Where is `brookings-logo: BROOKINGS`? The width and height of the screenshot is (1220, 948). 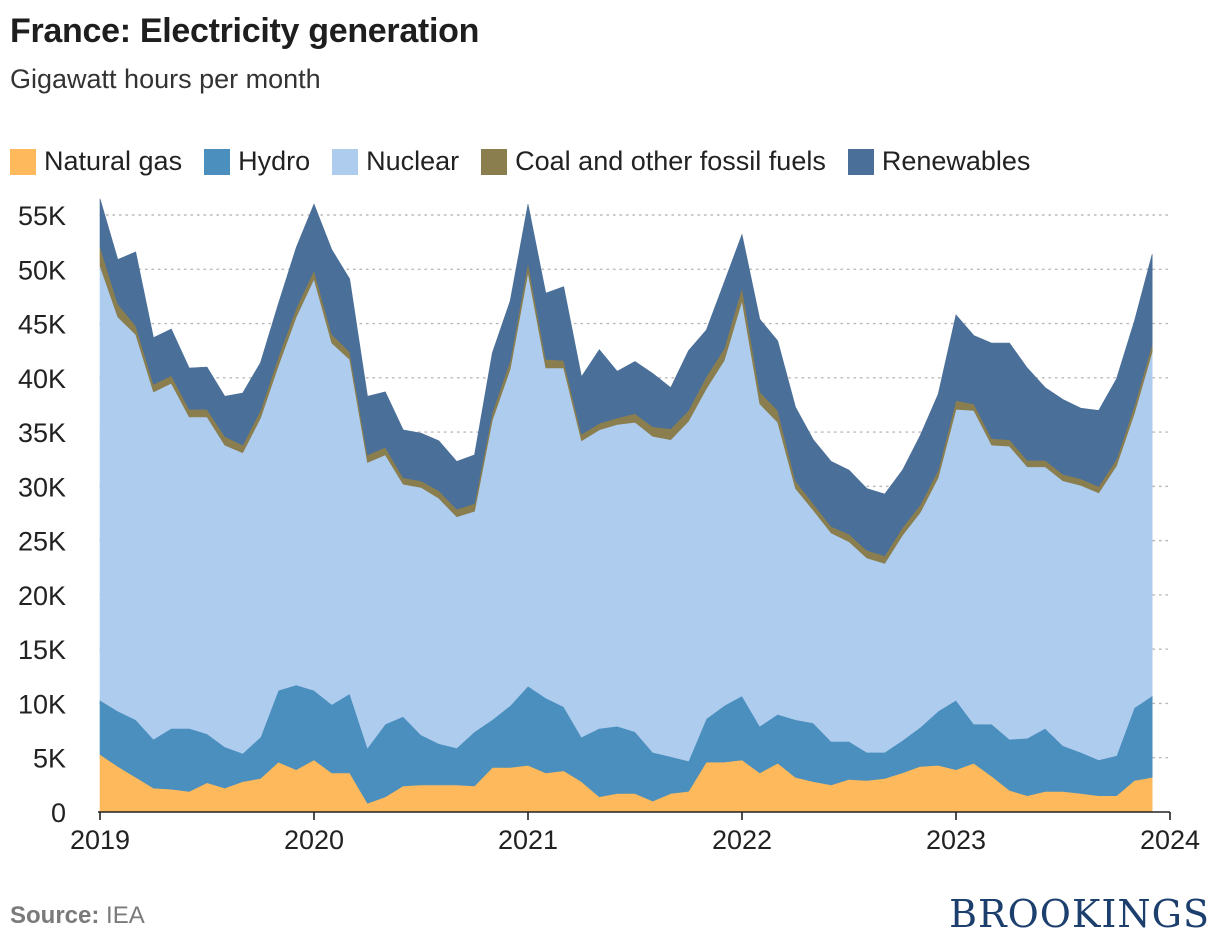 brookings-logo: BROOKINGS is located at coordinates (1079, 914).